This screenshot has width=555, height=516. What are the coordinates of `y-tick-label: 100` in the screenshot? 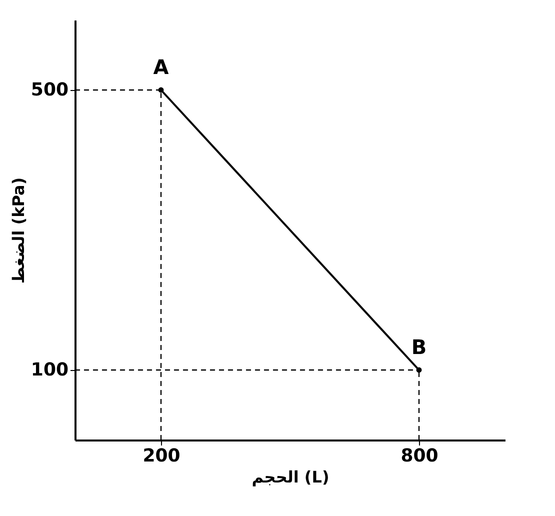 It's located at (49, 370).